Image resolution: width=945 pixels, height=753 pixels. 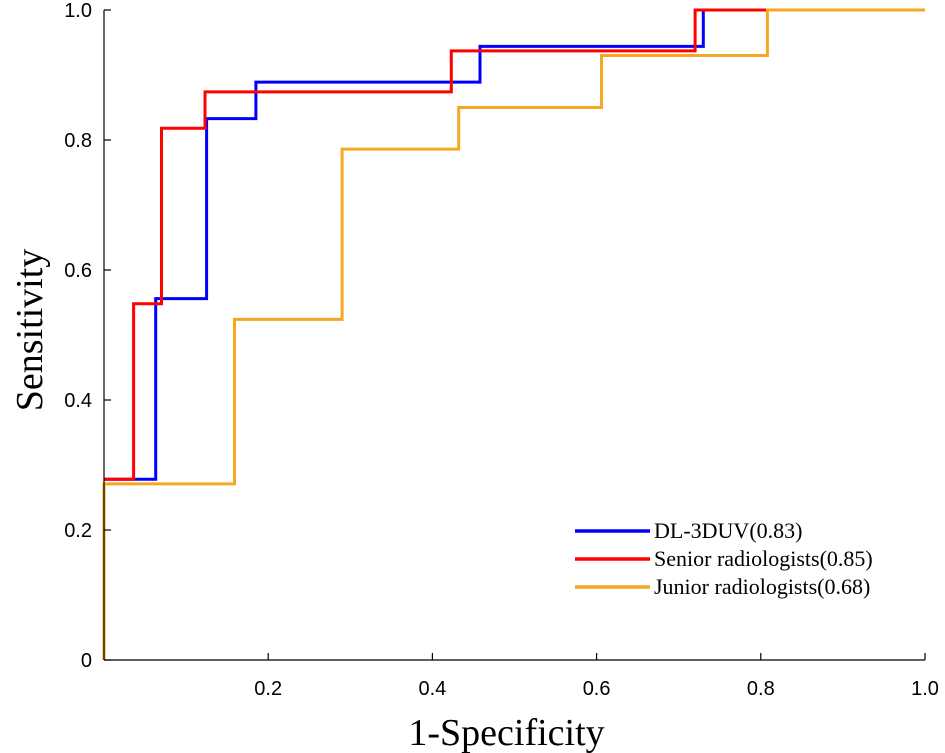 I want to click on y-axis-title: Sensitivity, so click(x=30, y=330).